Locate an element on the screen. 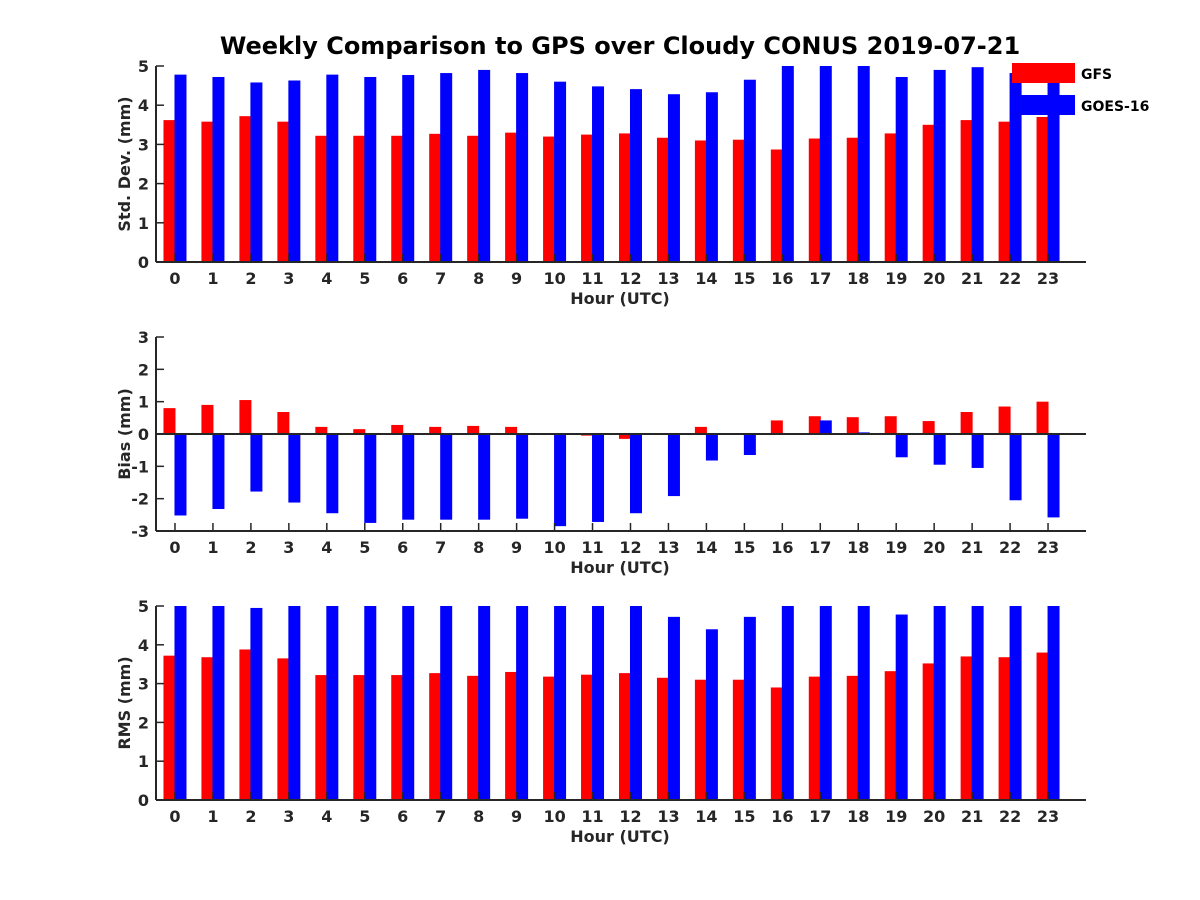 The width and height of the screenshot is (1200, 900). x-tick-label-rms-13: 13 is located at coordinates (668, 816).